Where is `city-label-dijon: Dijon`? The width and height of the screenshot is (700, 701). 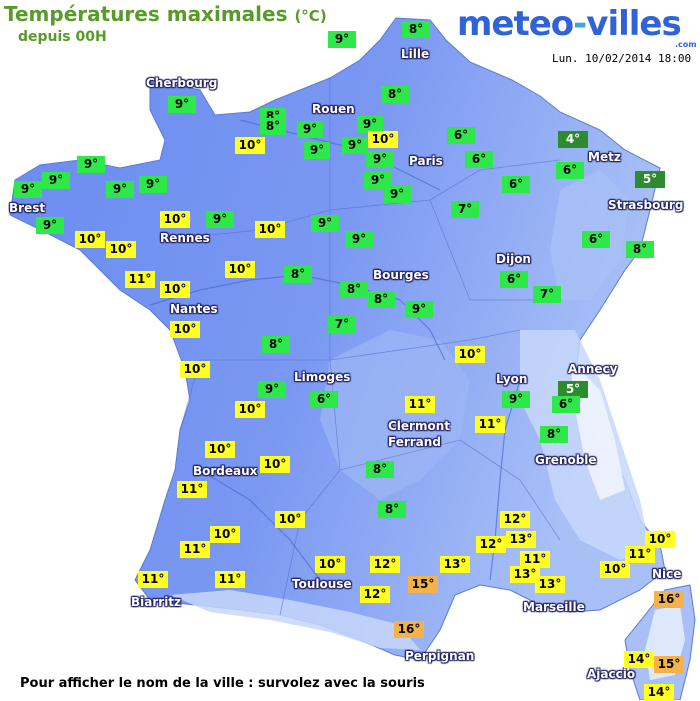 city-label-dijon: Dijon is located at coordinates (513, 259).